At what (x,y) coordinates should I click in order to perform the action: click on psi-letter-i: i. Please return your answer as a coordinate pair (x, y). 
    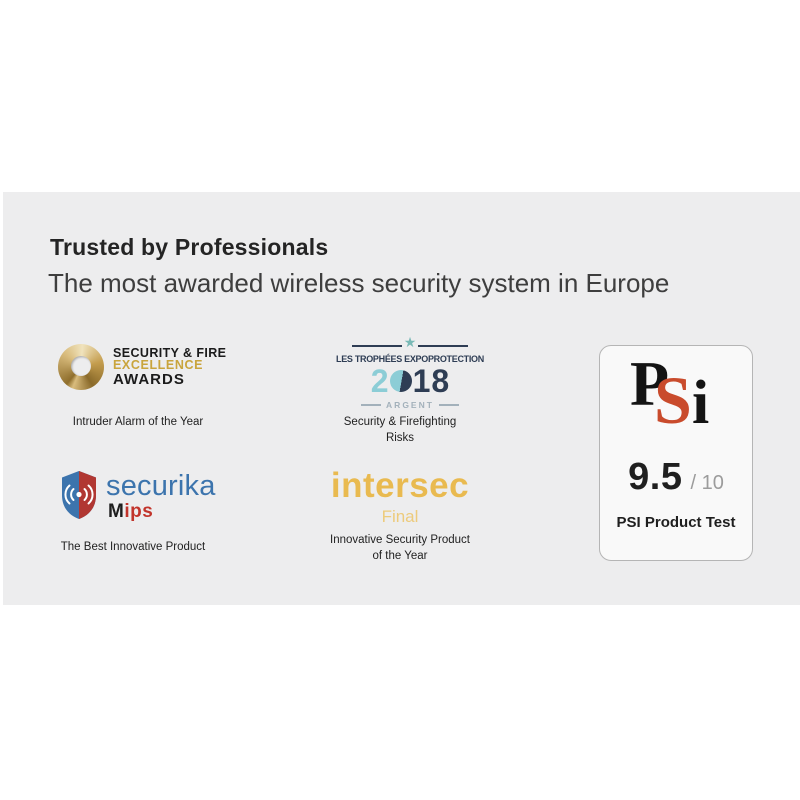
    Looking at the image, I should click on (701, 403).